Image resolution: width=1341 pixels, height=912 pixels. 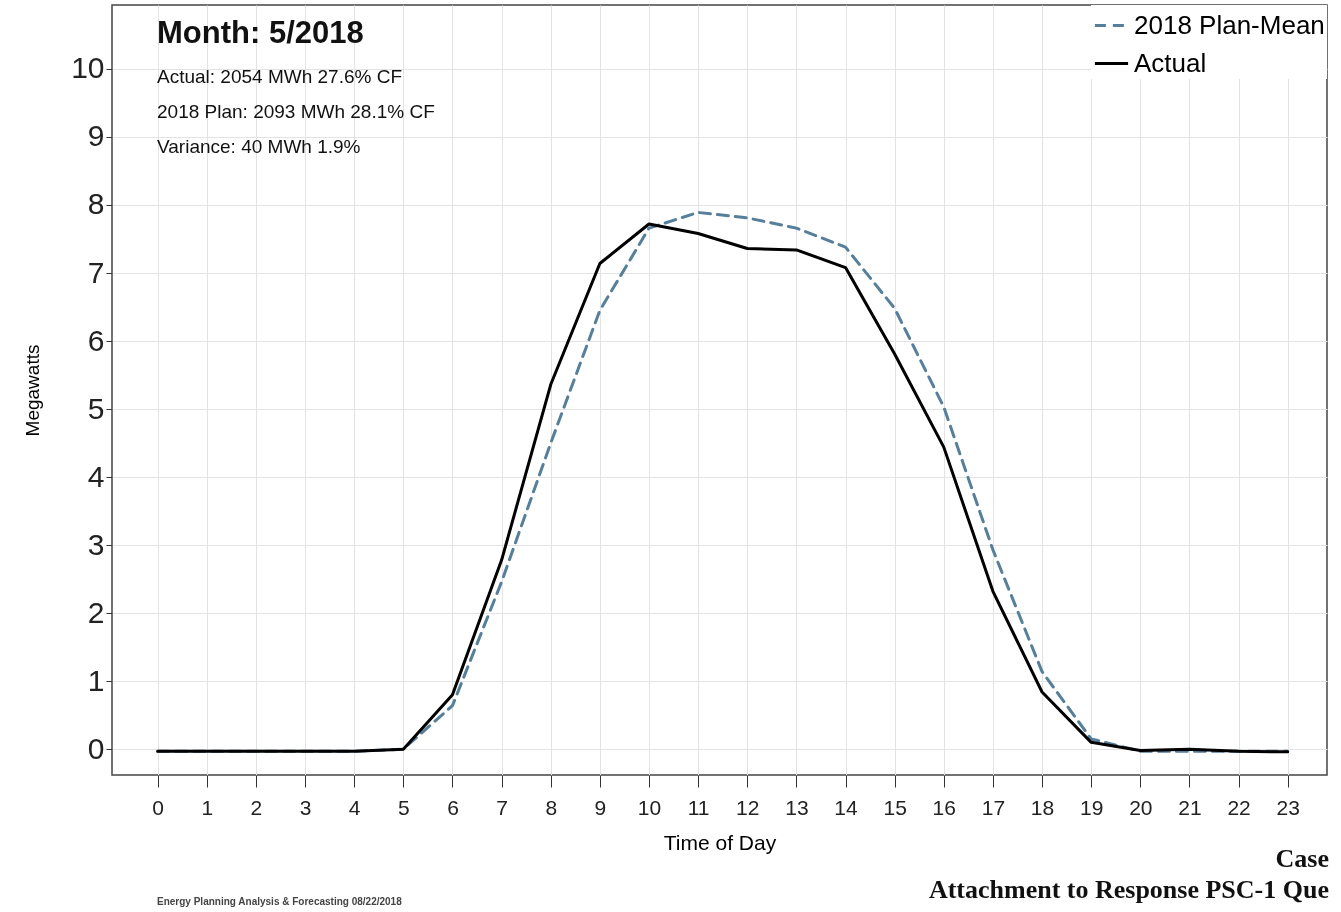 What do you see at coordinates (88, 68) in the screenshot?
I see `y-tick-label: 10` at bounding box center [88, 68].